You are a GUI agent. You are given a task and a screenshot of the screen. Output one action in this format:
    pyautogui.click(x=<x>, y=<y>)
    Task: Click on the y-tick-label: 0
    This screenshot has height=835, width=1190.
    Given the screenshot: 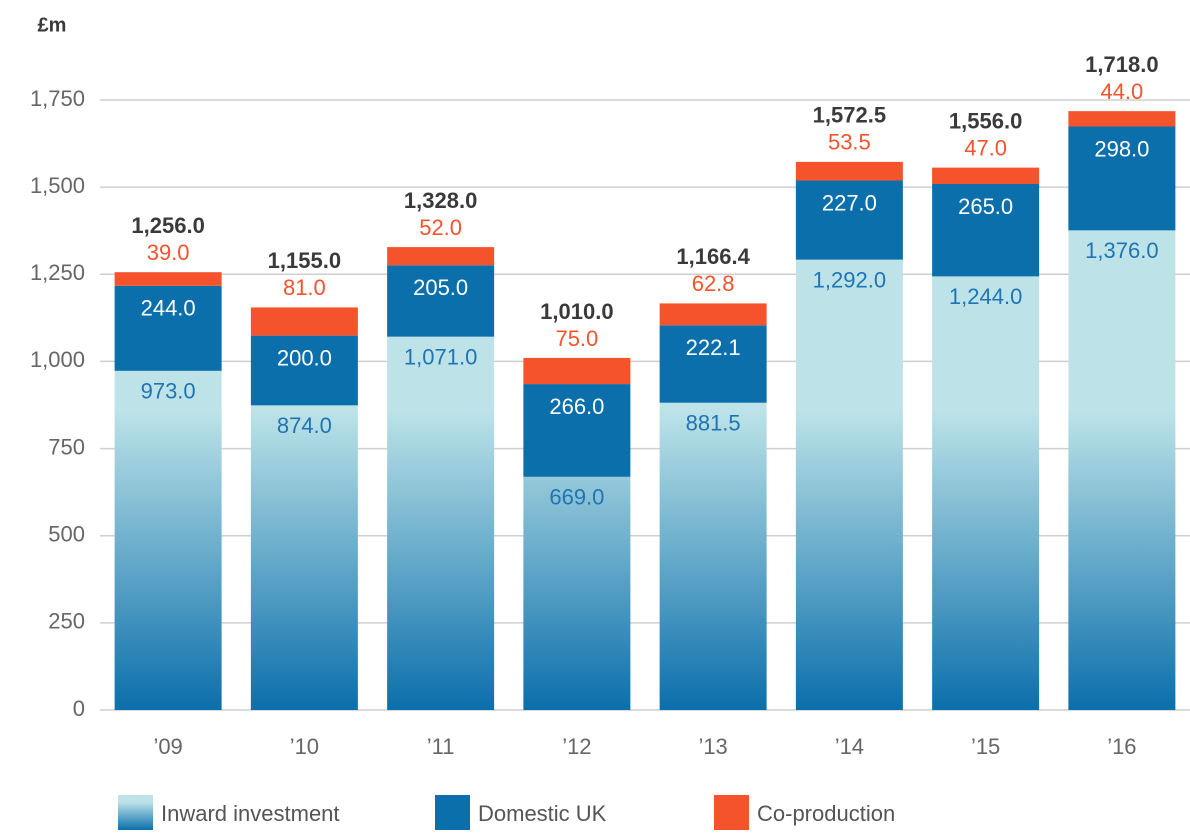 What is the action you would take?
    pyautogui.click(x=79, y=708)
    